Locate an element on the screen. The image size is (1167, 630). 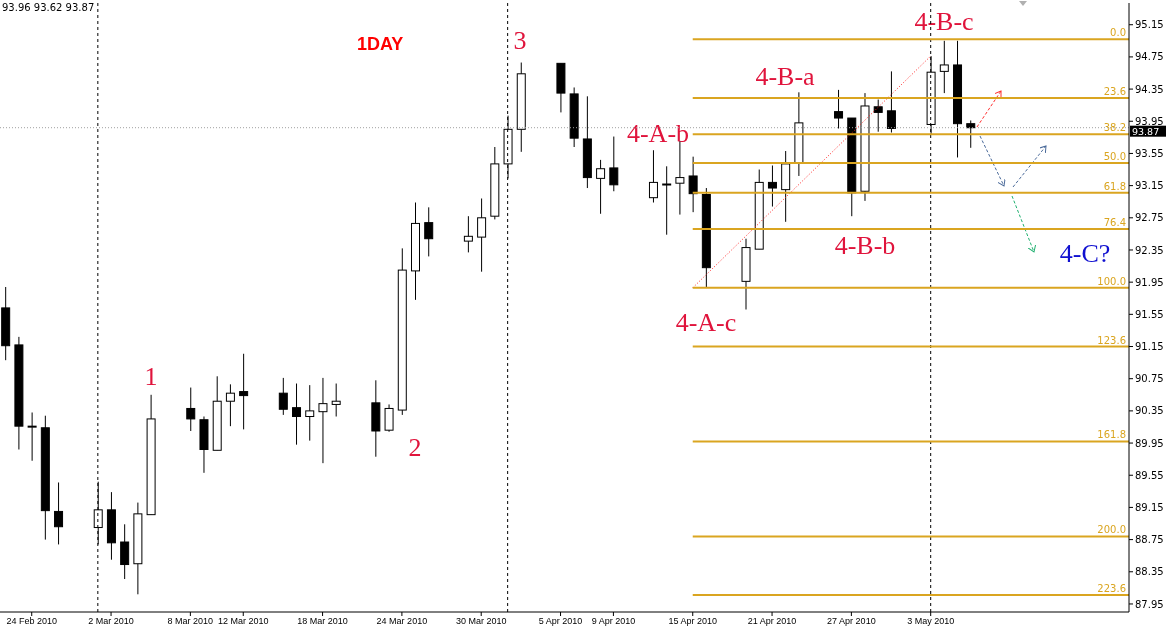
ref-line-label: 93.87 is located at coordinates (1146, 131).